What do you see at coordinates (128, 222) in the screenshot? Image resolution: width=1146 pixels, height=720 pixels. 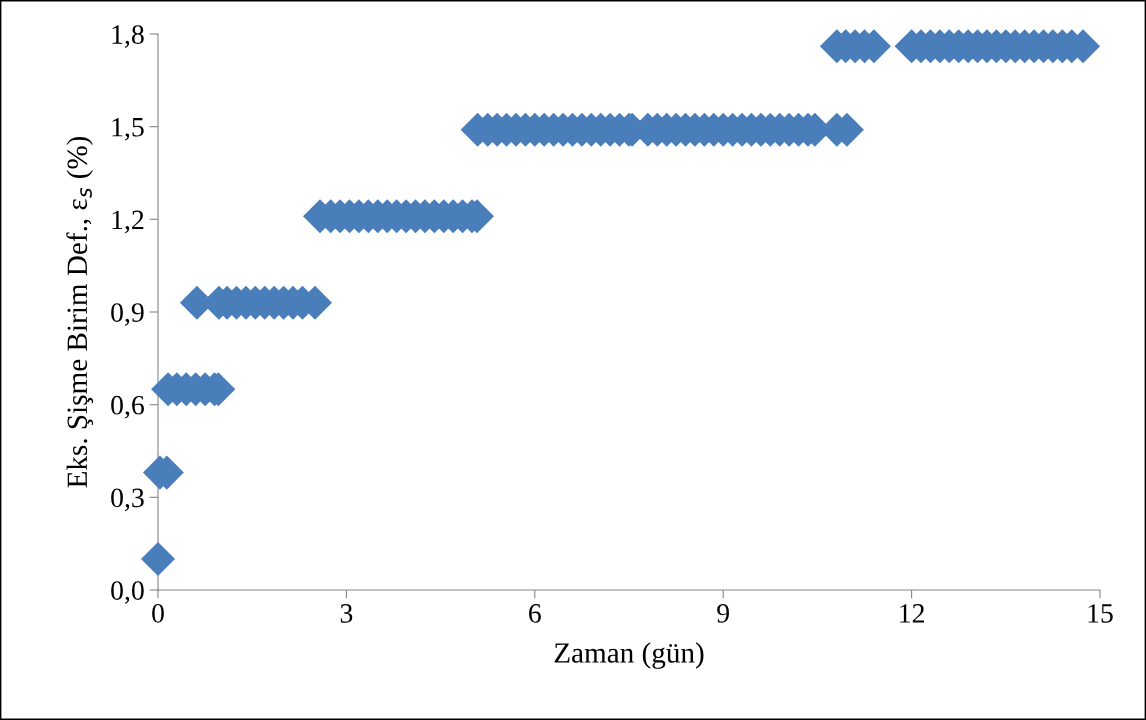 I see `y-tick-label: 1,2` at bounding box center [128, 222].